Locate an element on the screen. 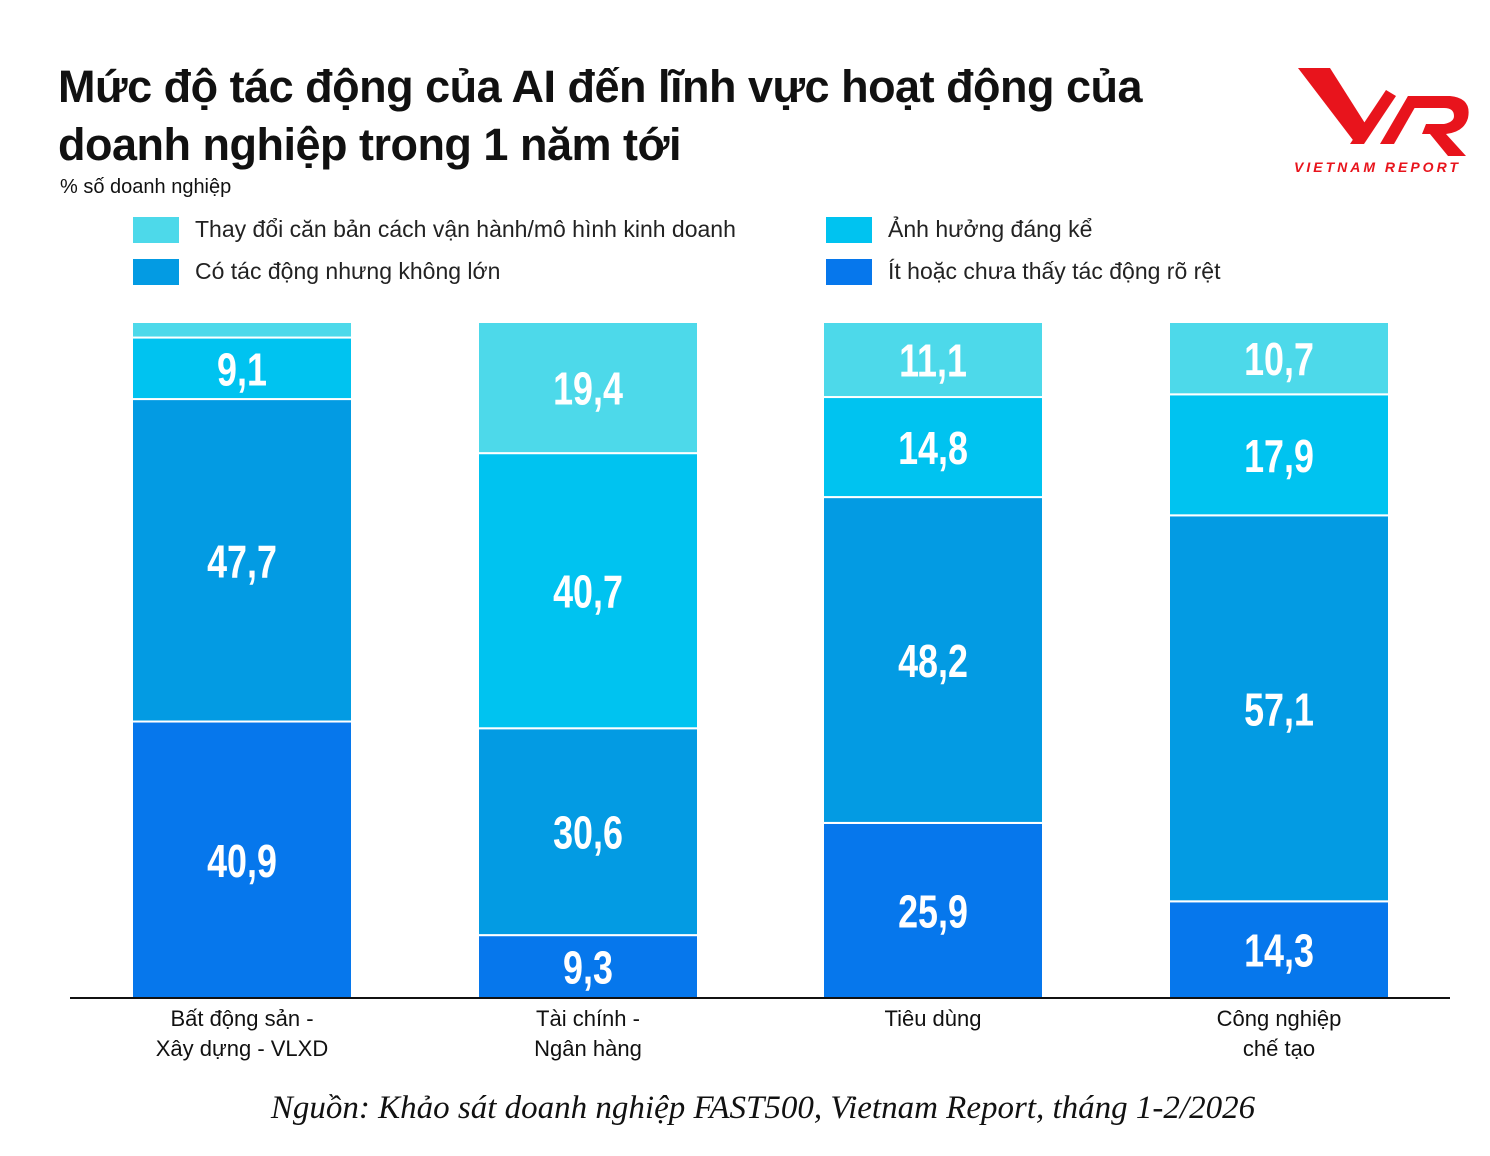 This screenshot has width=1490, height=1156. data-label: 30,6 is located at coordinates (588, 832).